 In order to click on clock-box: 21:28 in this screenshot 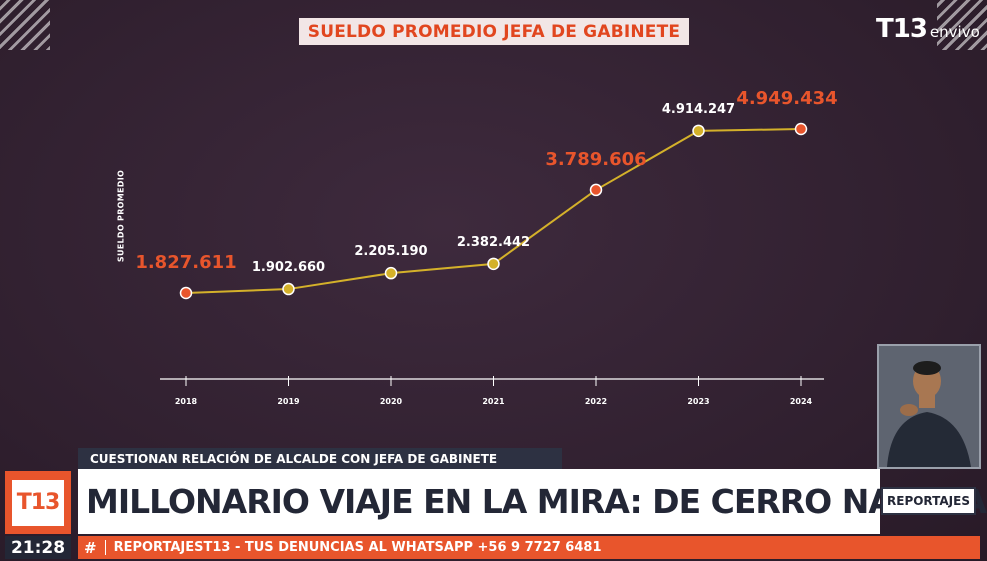, I will do `click(38, 547)`.